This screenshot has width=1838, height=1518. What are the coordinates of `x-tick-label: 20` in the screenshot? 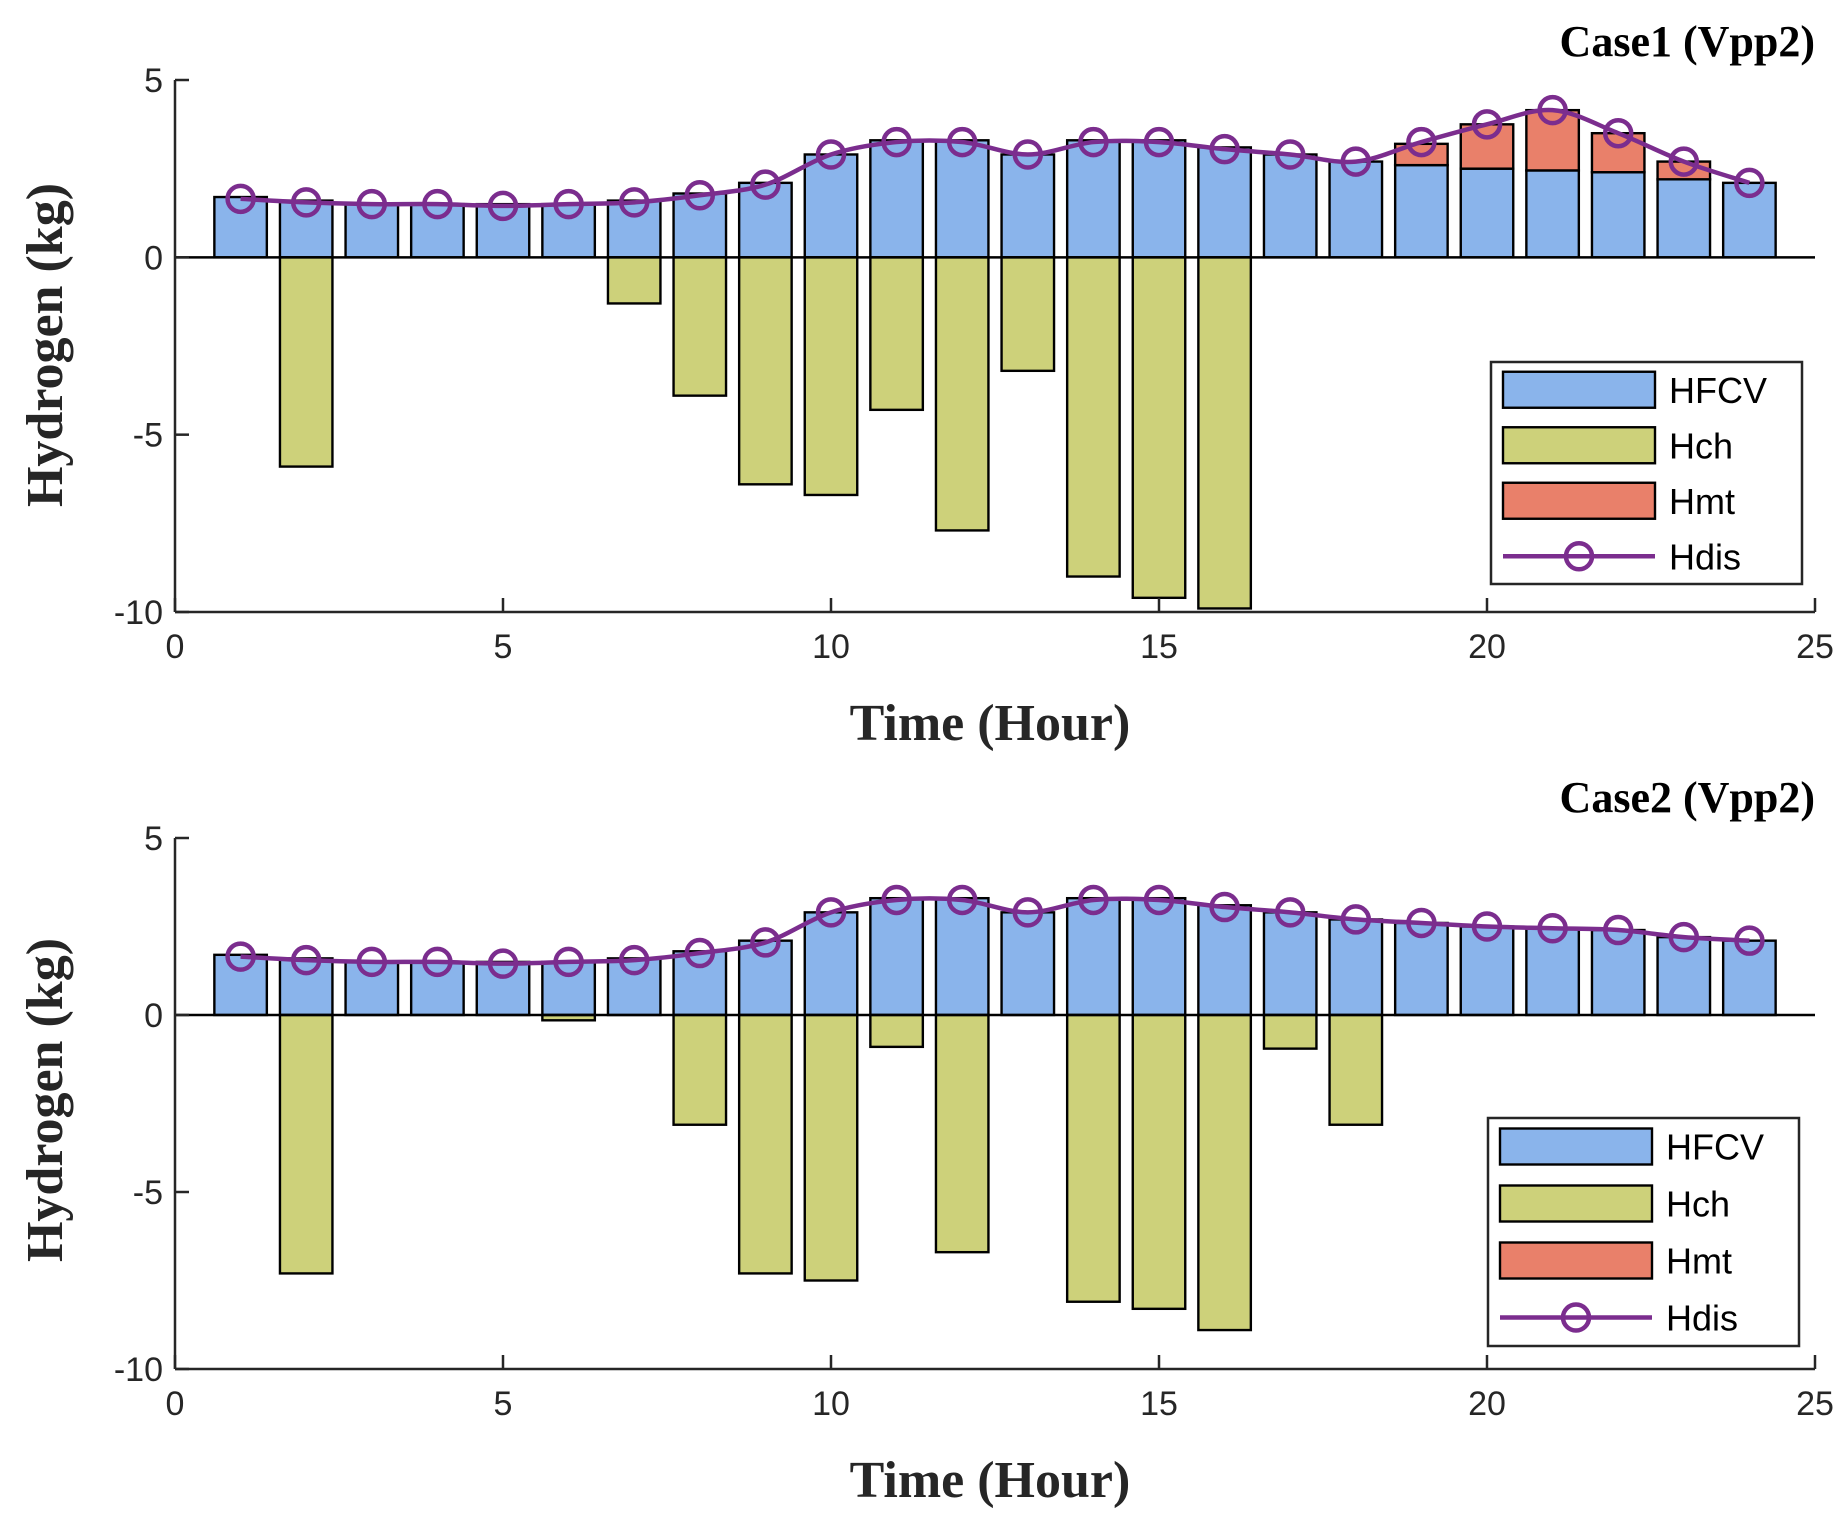 It's located at (1487, 1404).